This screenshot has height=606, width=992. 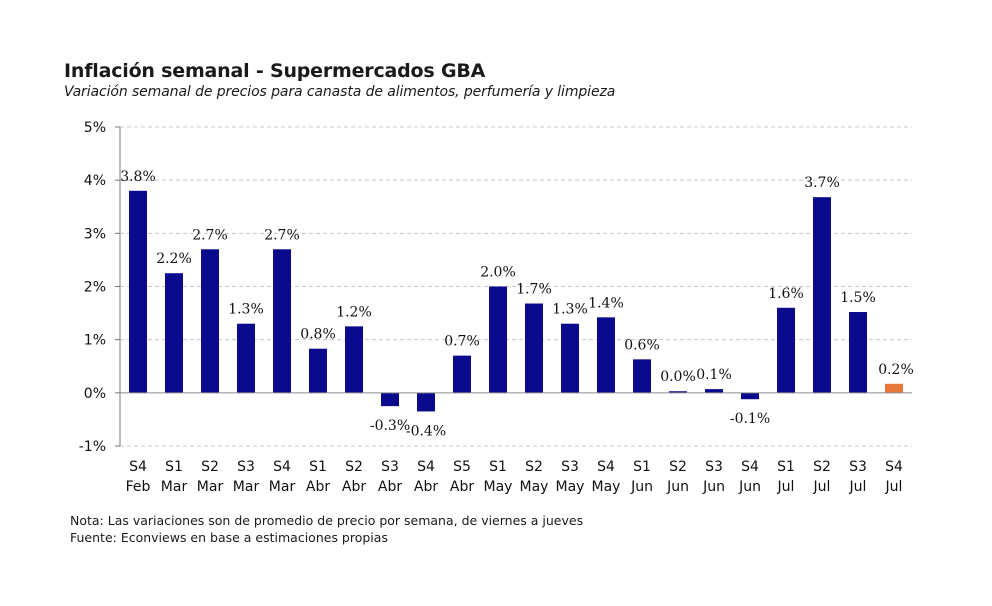 I want to click on data-label: 2.0%, so click(x=498, y=273).